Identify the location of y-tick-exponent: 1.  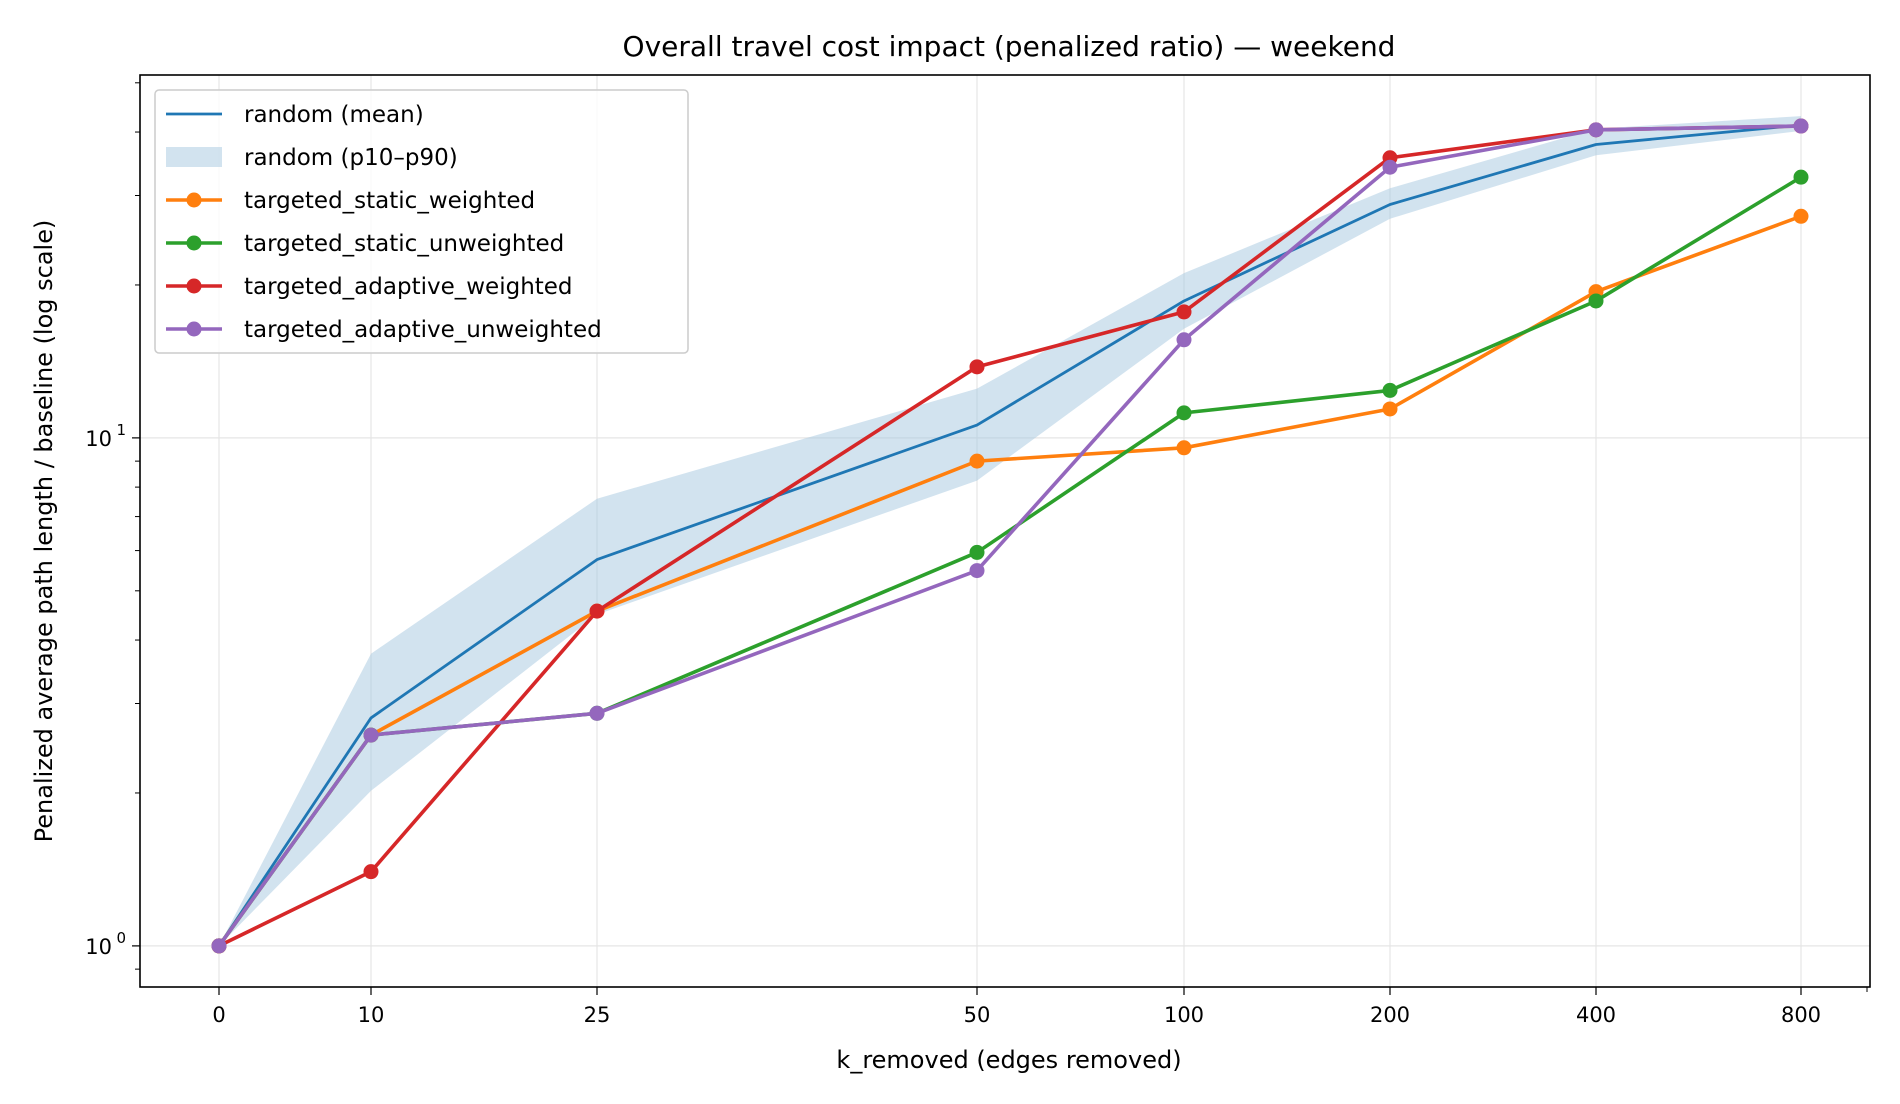
(121, 430).